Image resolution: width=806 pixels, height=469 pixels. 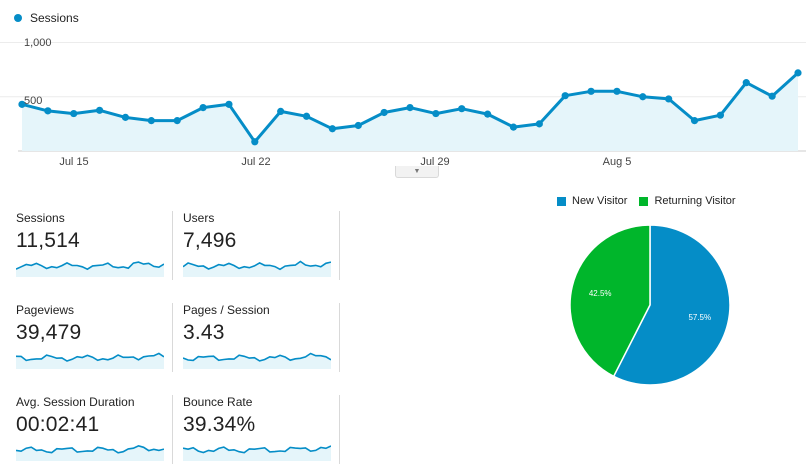 I want to click on metric-value: 39.34%, so click(x=219, y=424).